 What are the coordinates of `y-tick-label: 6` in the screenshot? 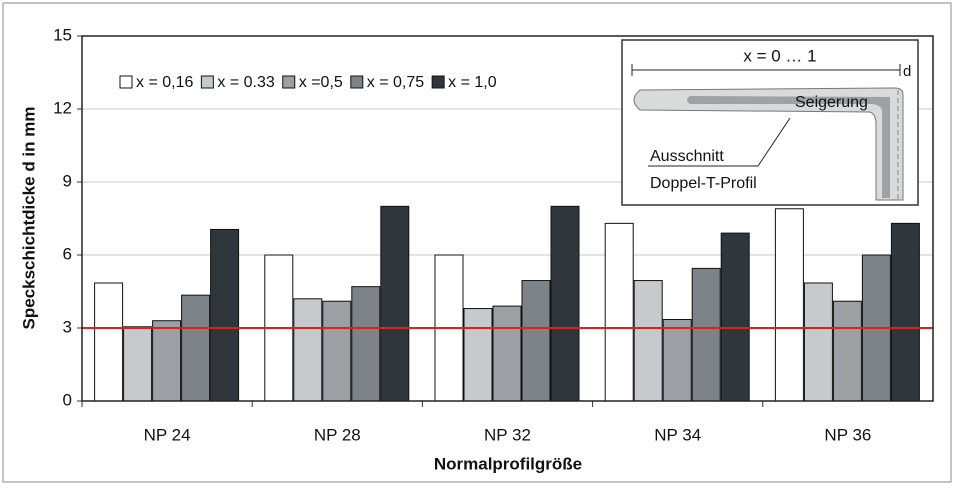 It's located at (67, 253).